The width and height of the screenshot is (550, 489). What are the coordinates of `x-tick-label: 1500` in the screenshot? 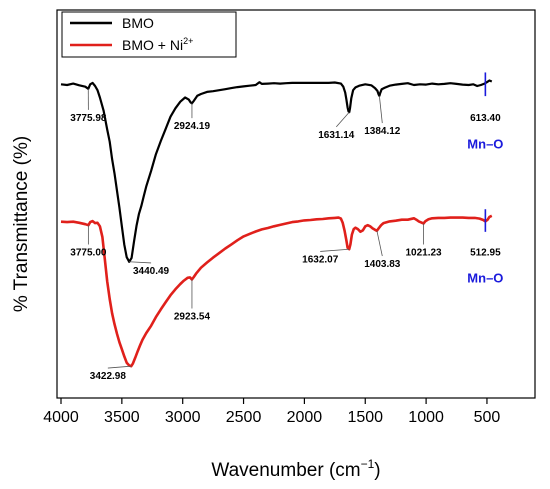 It's located at (365, 417).